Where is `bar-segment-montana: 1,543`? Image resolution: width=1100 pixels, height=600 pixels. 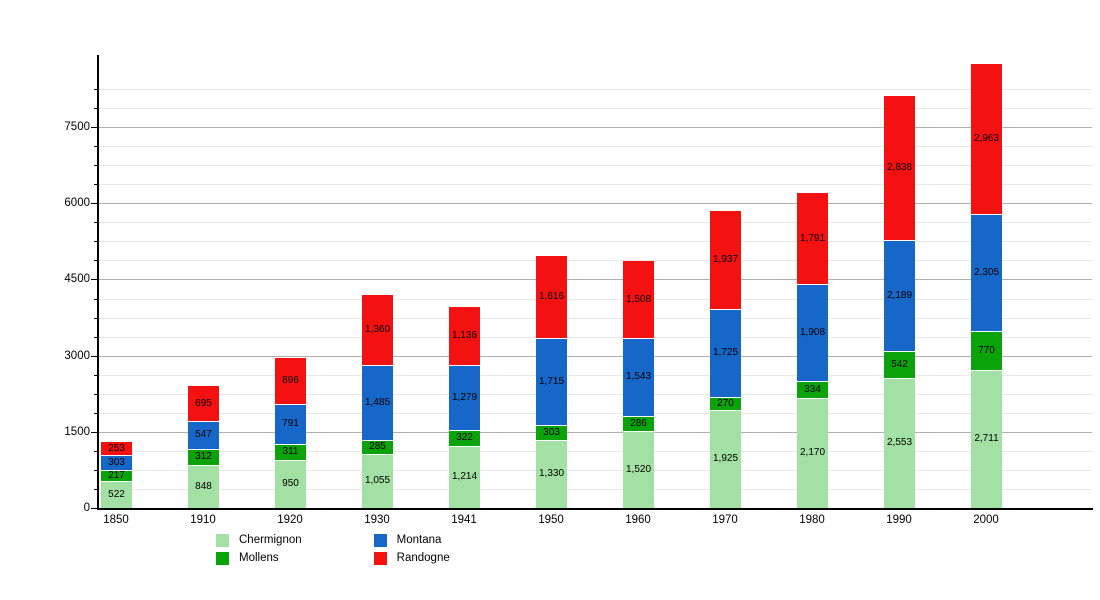
bar-segment-montana: 1,543 is located at coordinates (638, 377).